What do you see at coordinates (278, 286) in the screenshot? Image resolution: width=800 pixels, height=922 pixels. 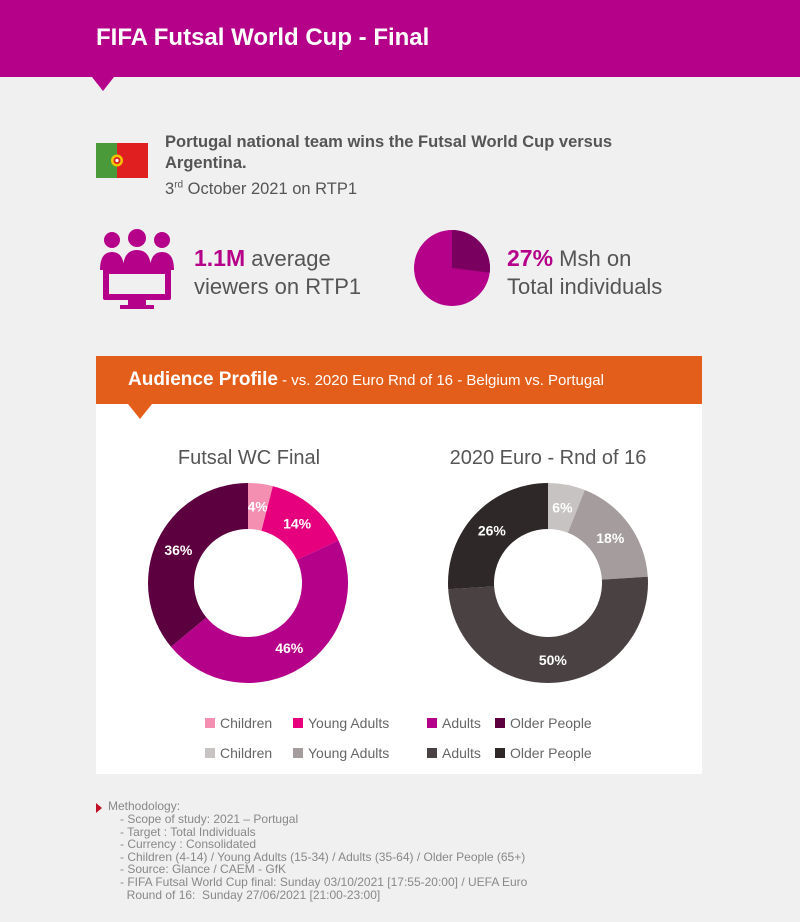 I see `viewers-text-2: viewers on RTP1` at bounding box center [278, 286].